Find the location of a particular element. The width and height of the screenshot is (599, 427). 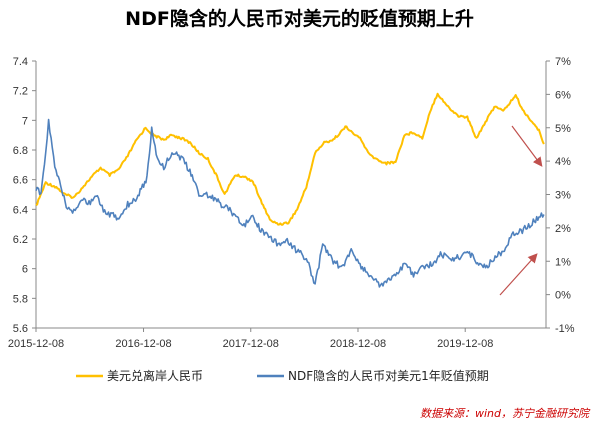

y-left-tick-label: 6.6 is located at coordinates (20, 181).